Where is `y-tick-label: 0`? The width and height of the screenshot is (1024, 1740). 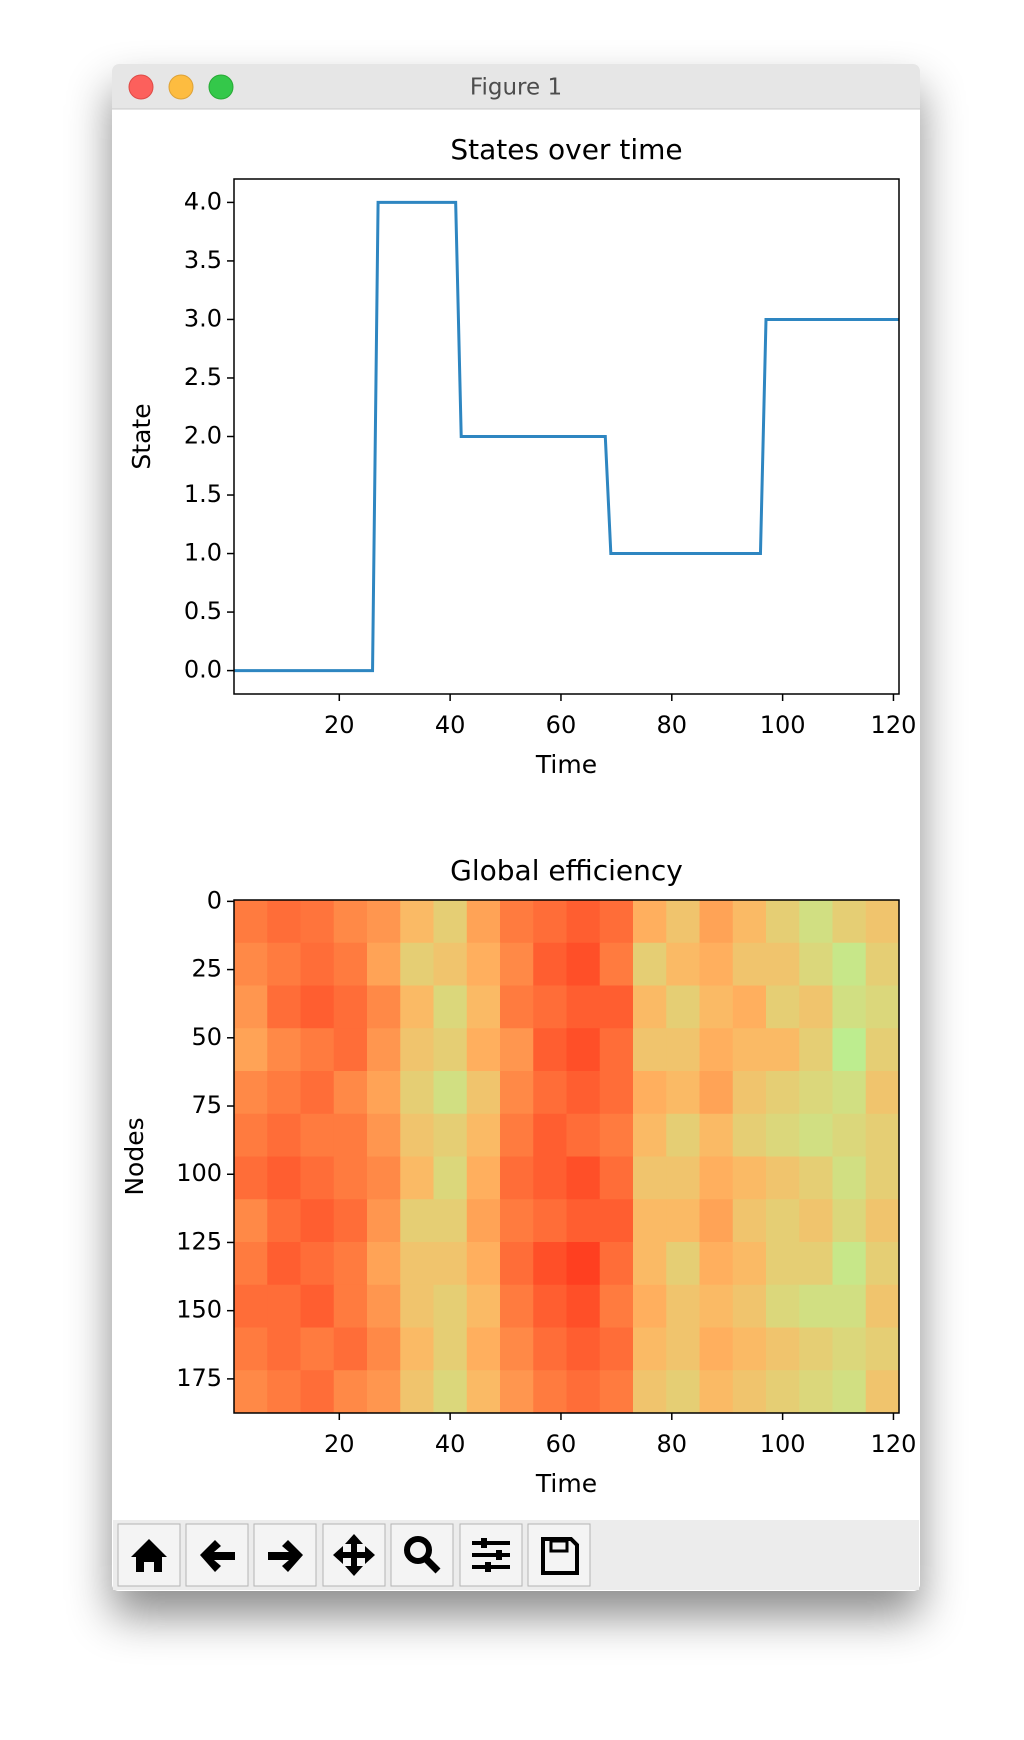
y-tick-label: 0 is located at coordinates (214, 900).